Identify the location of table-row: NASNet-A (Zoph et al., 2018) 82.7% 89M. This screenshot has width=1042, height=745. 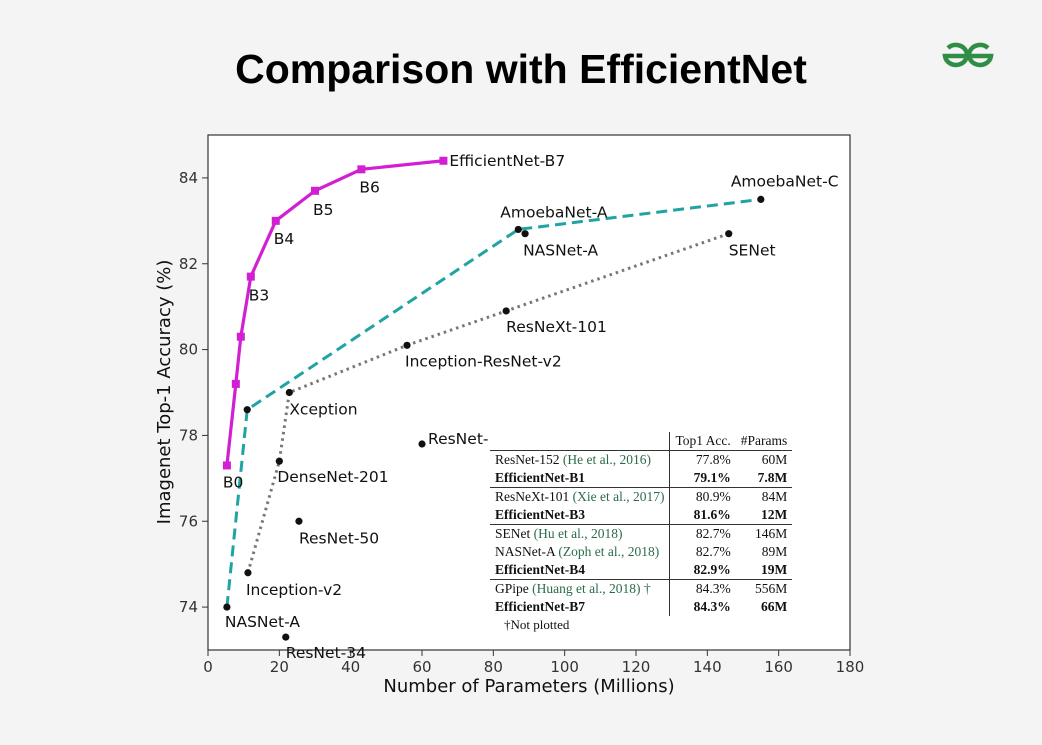
(641, 552).